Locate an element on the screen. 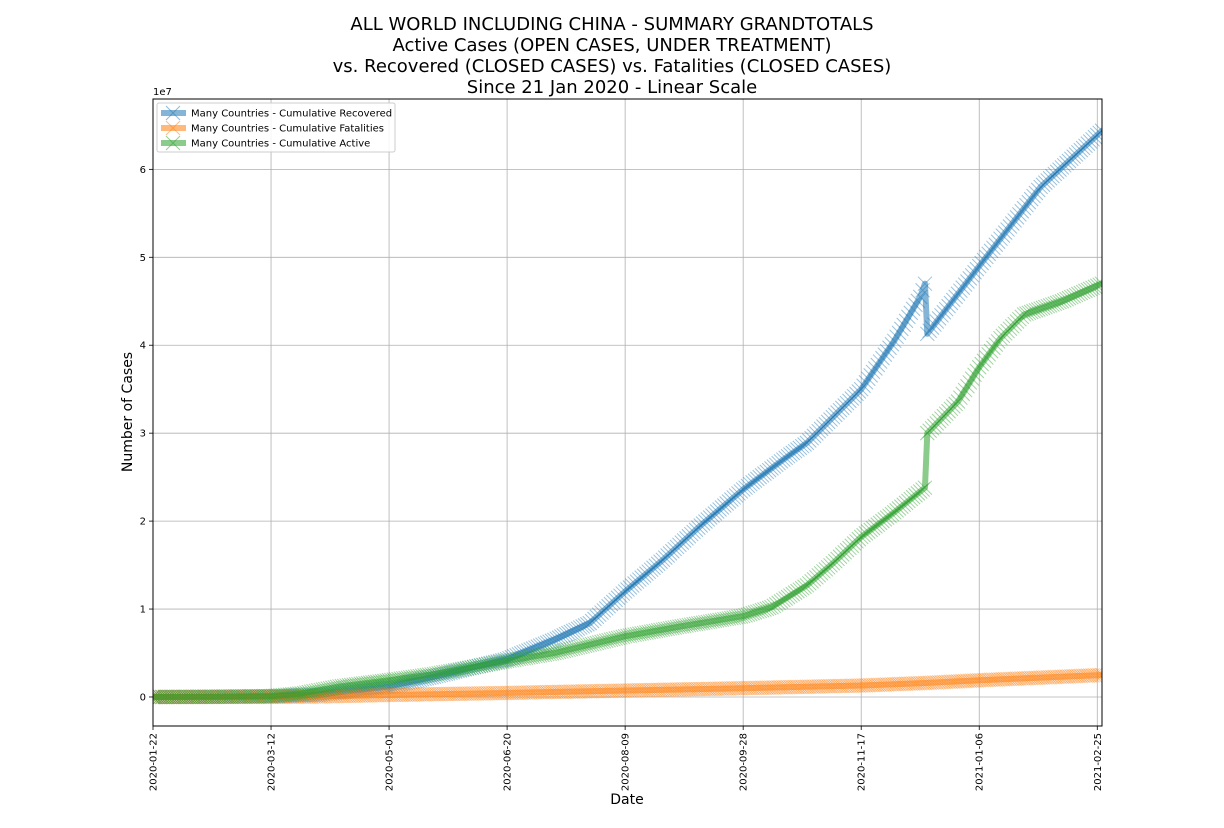 The width and height of the screenshot is (1224, 828). series-line is located at coordinates (627, 686).